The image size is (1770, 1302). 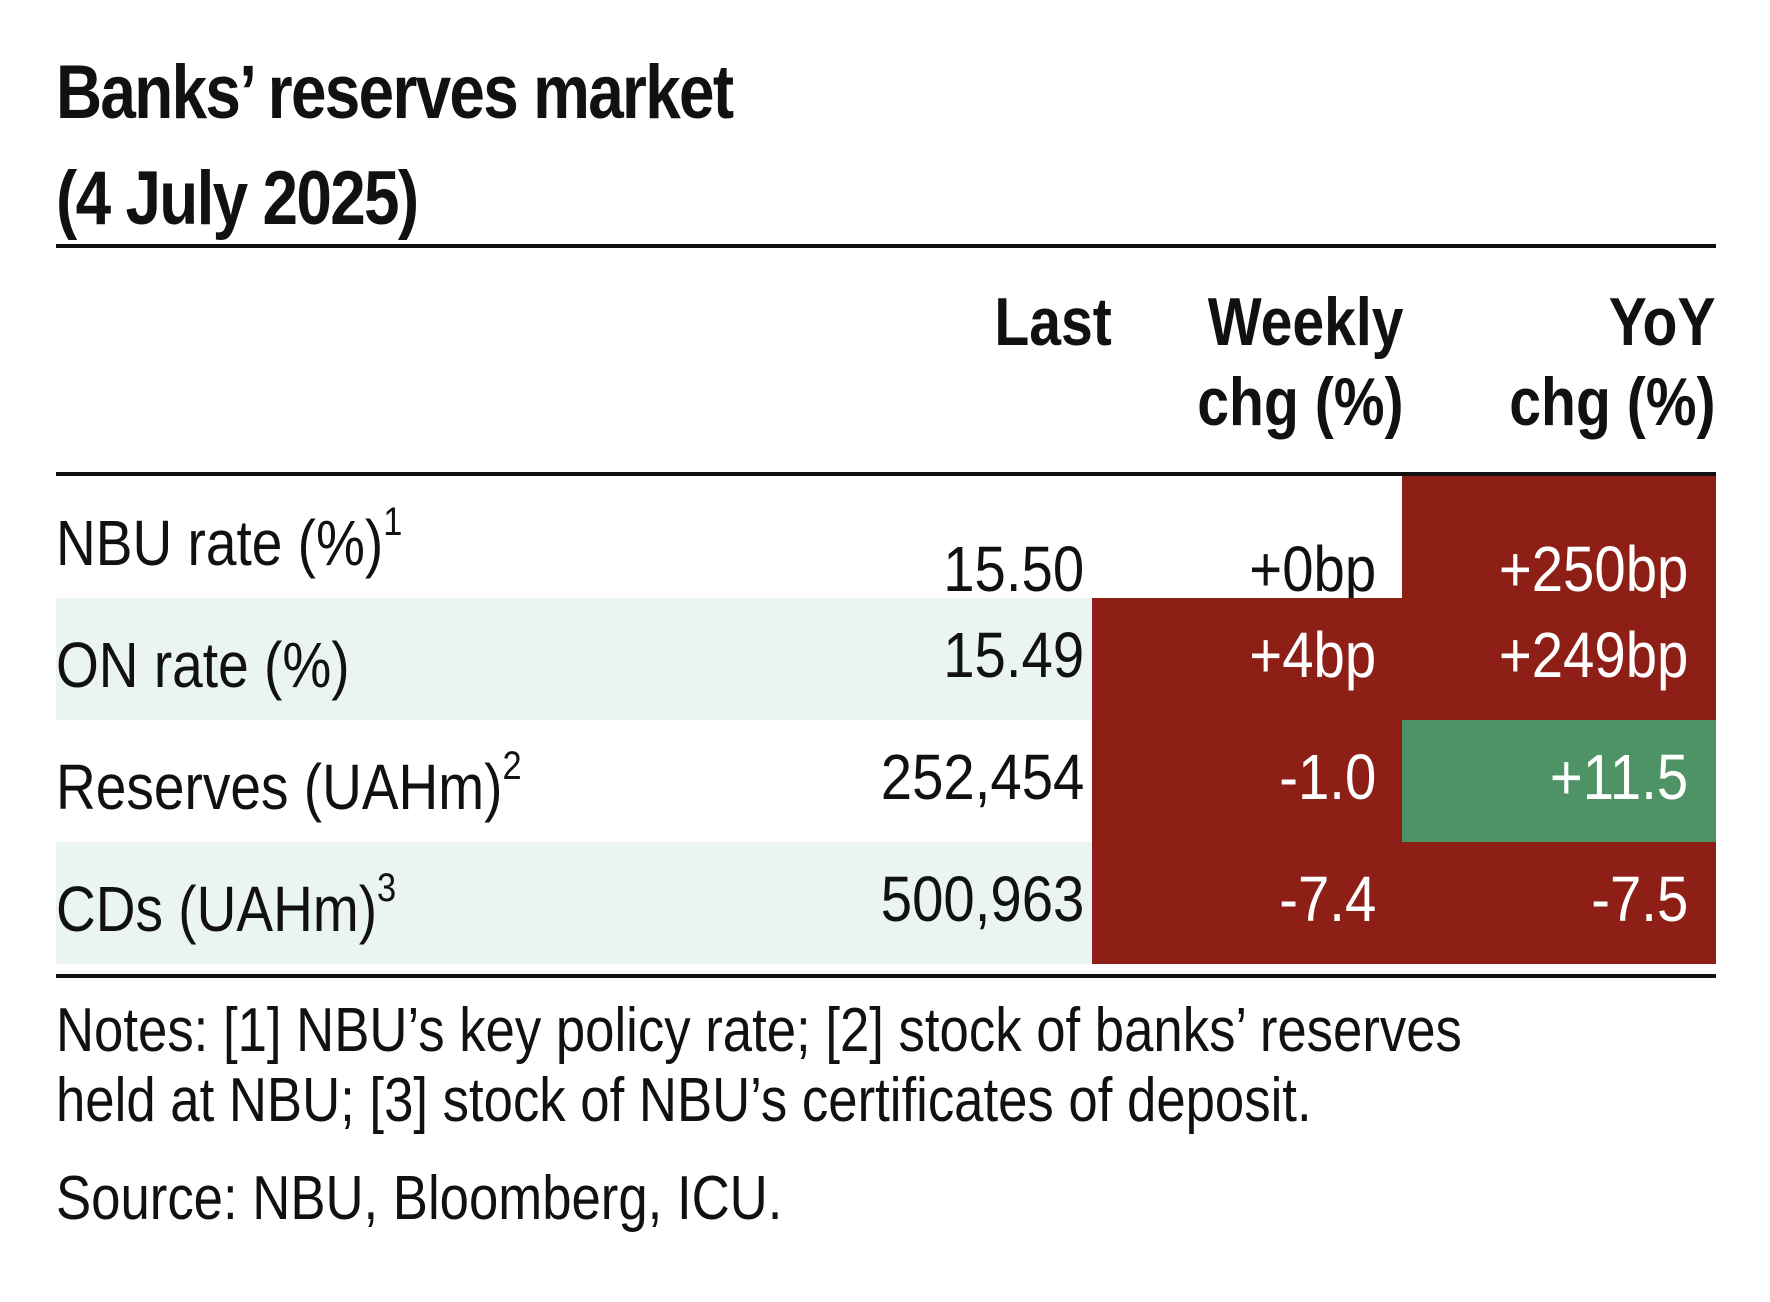 What do you see at coordinates (1300, 362) in the screenshot?
I see `column-header-weekly: Weekly chg (%)` at bounding box center [1300, 362].